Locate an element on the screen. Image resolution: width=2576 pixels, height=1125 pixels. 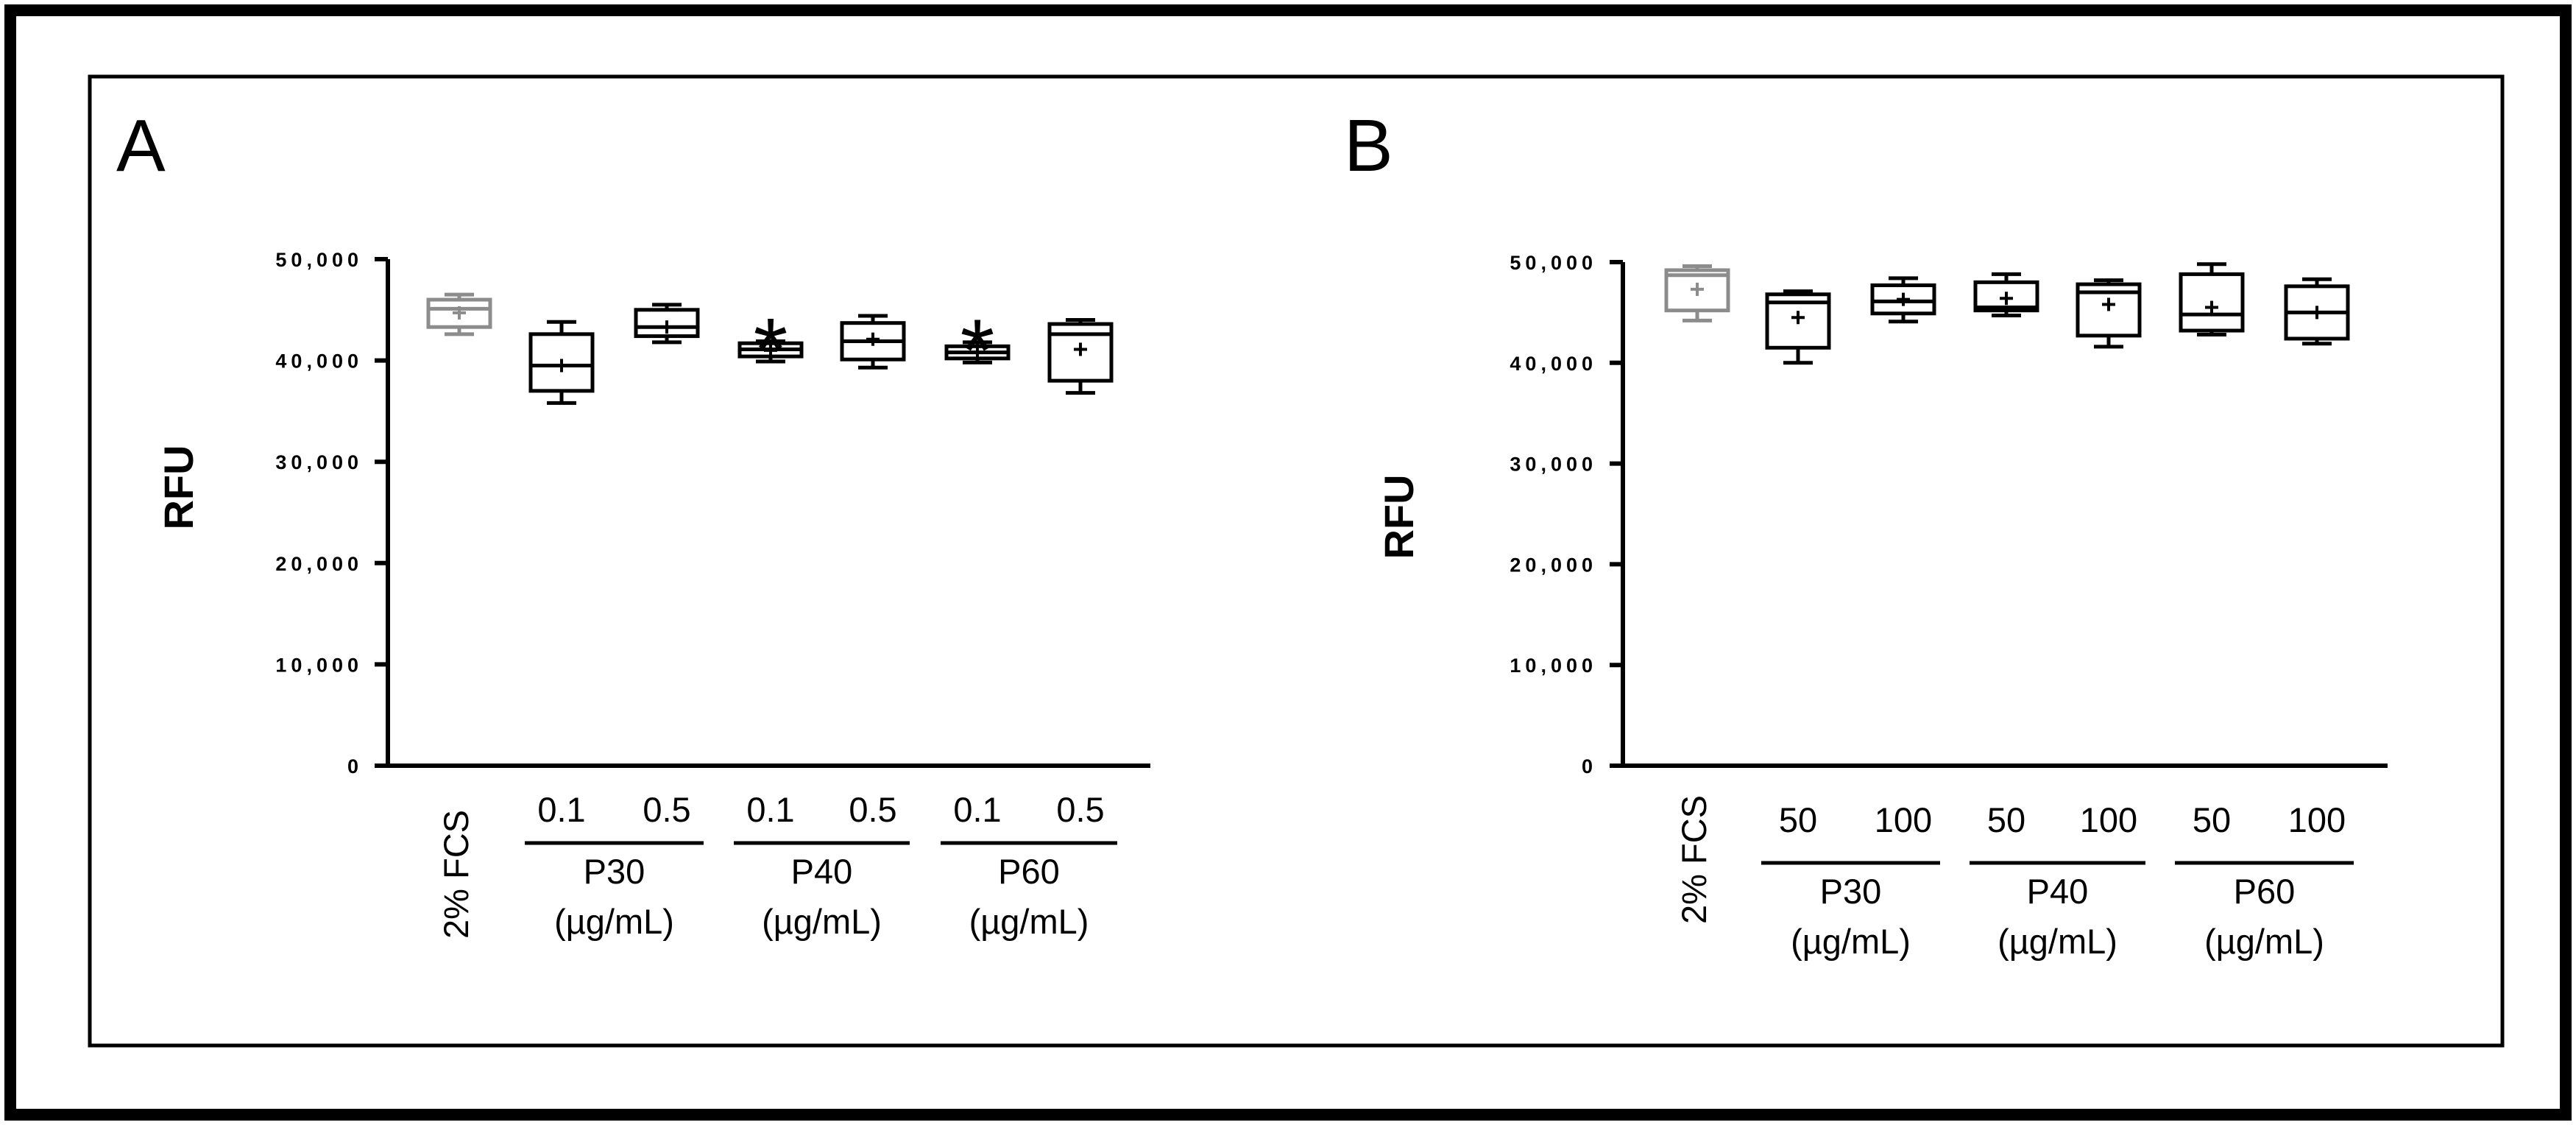
panel-letter: A is located at coordinates (141, 146).